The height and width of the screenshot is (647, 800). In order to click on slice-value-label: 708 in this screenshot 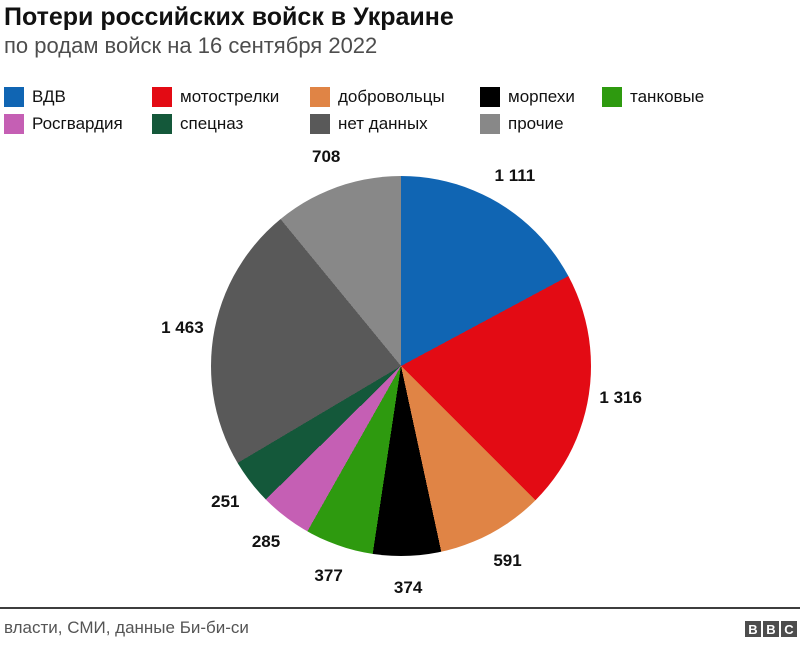, I will do `click(326, 156)`.